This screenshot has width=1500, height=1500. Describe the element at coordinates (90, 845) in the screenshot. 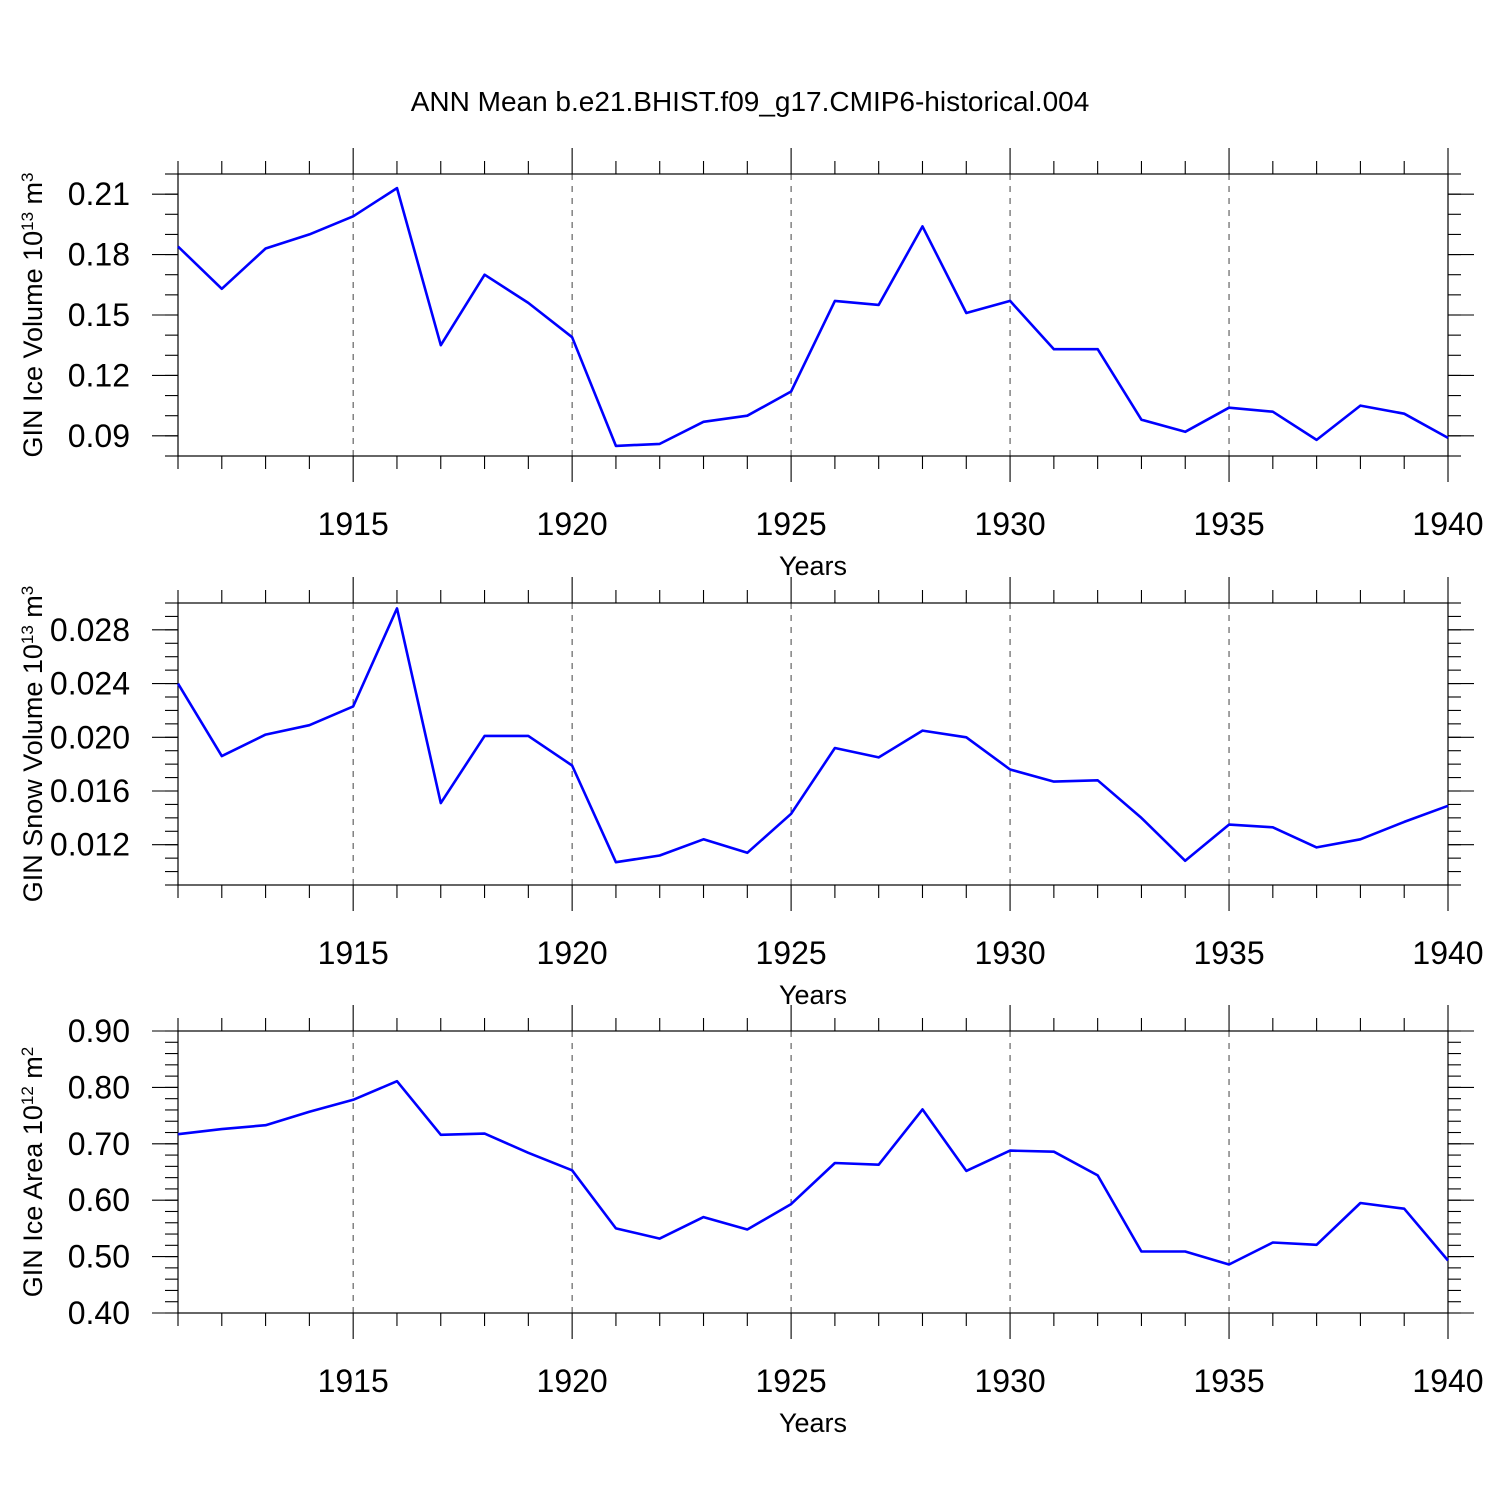

I see `y-tick-label: 0.012` at that location.